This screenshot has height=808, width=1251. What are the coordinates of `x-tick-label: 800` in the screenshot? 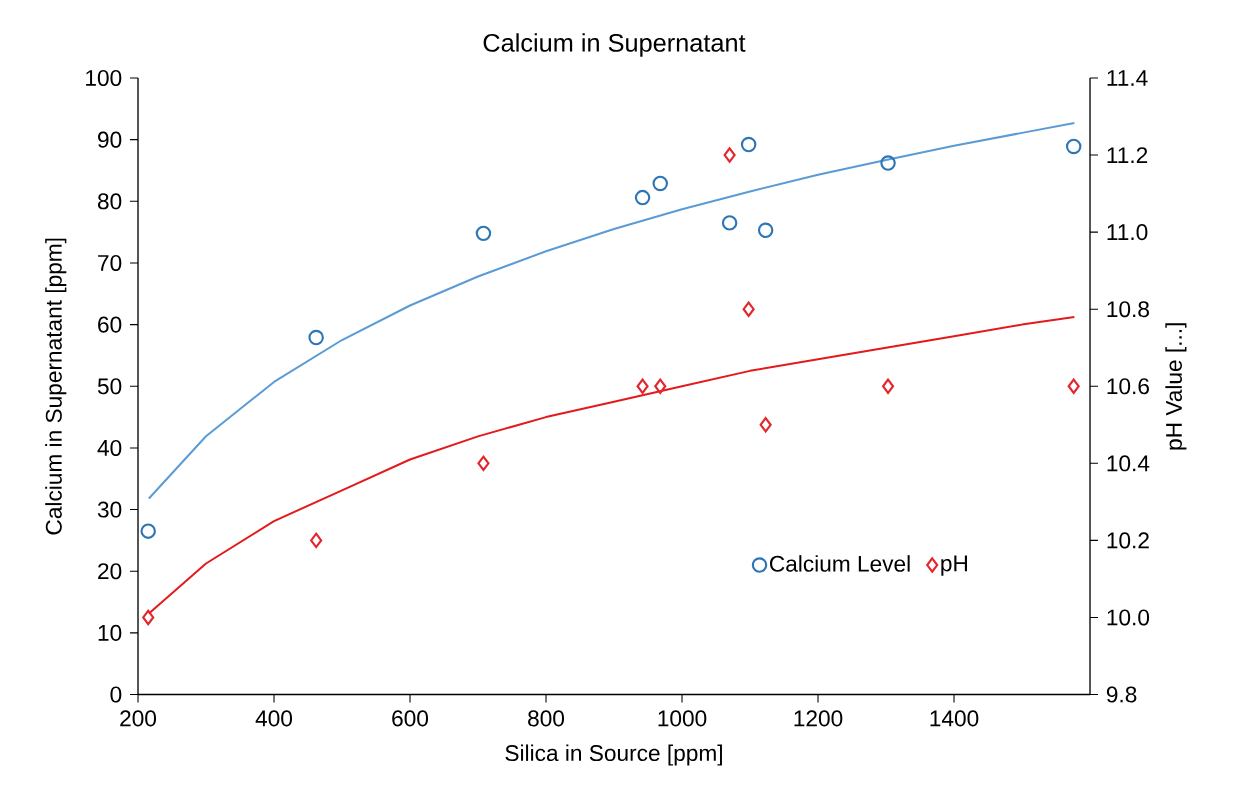 It's located at (546, 718).